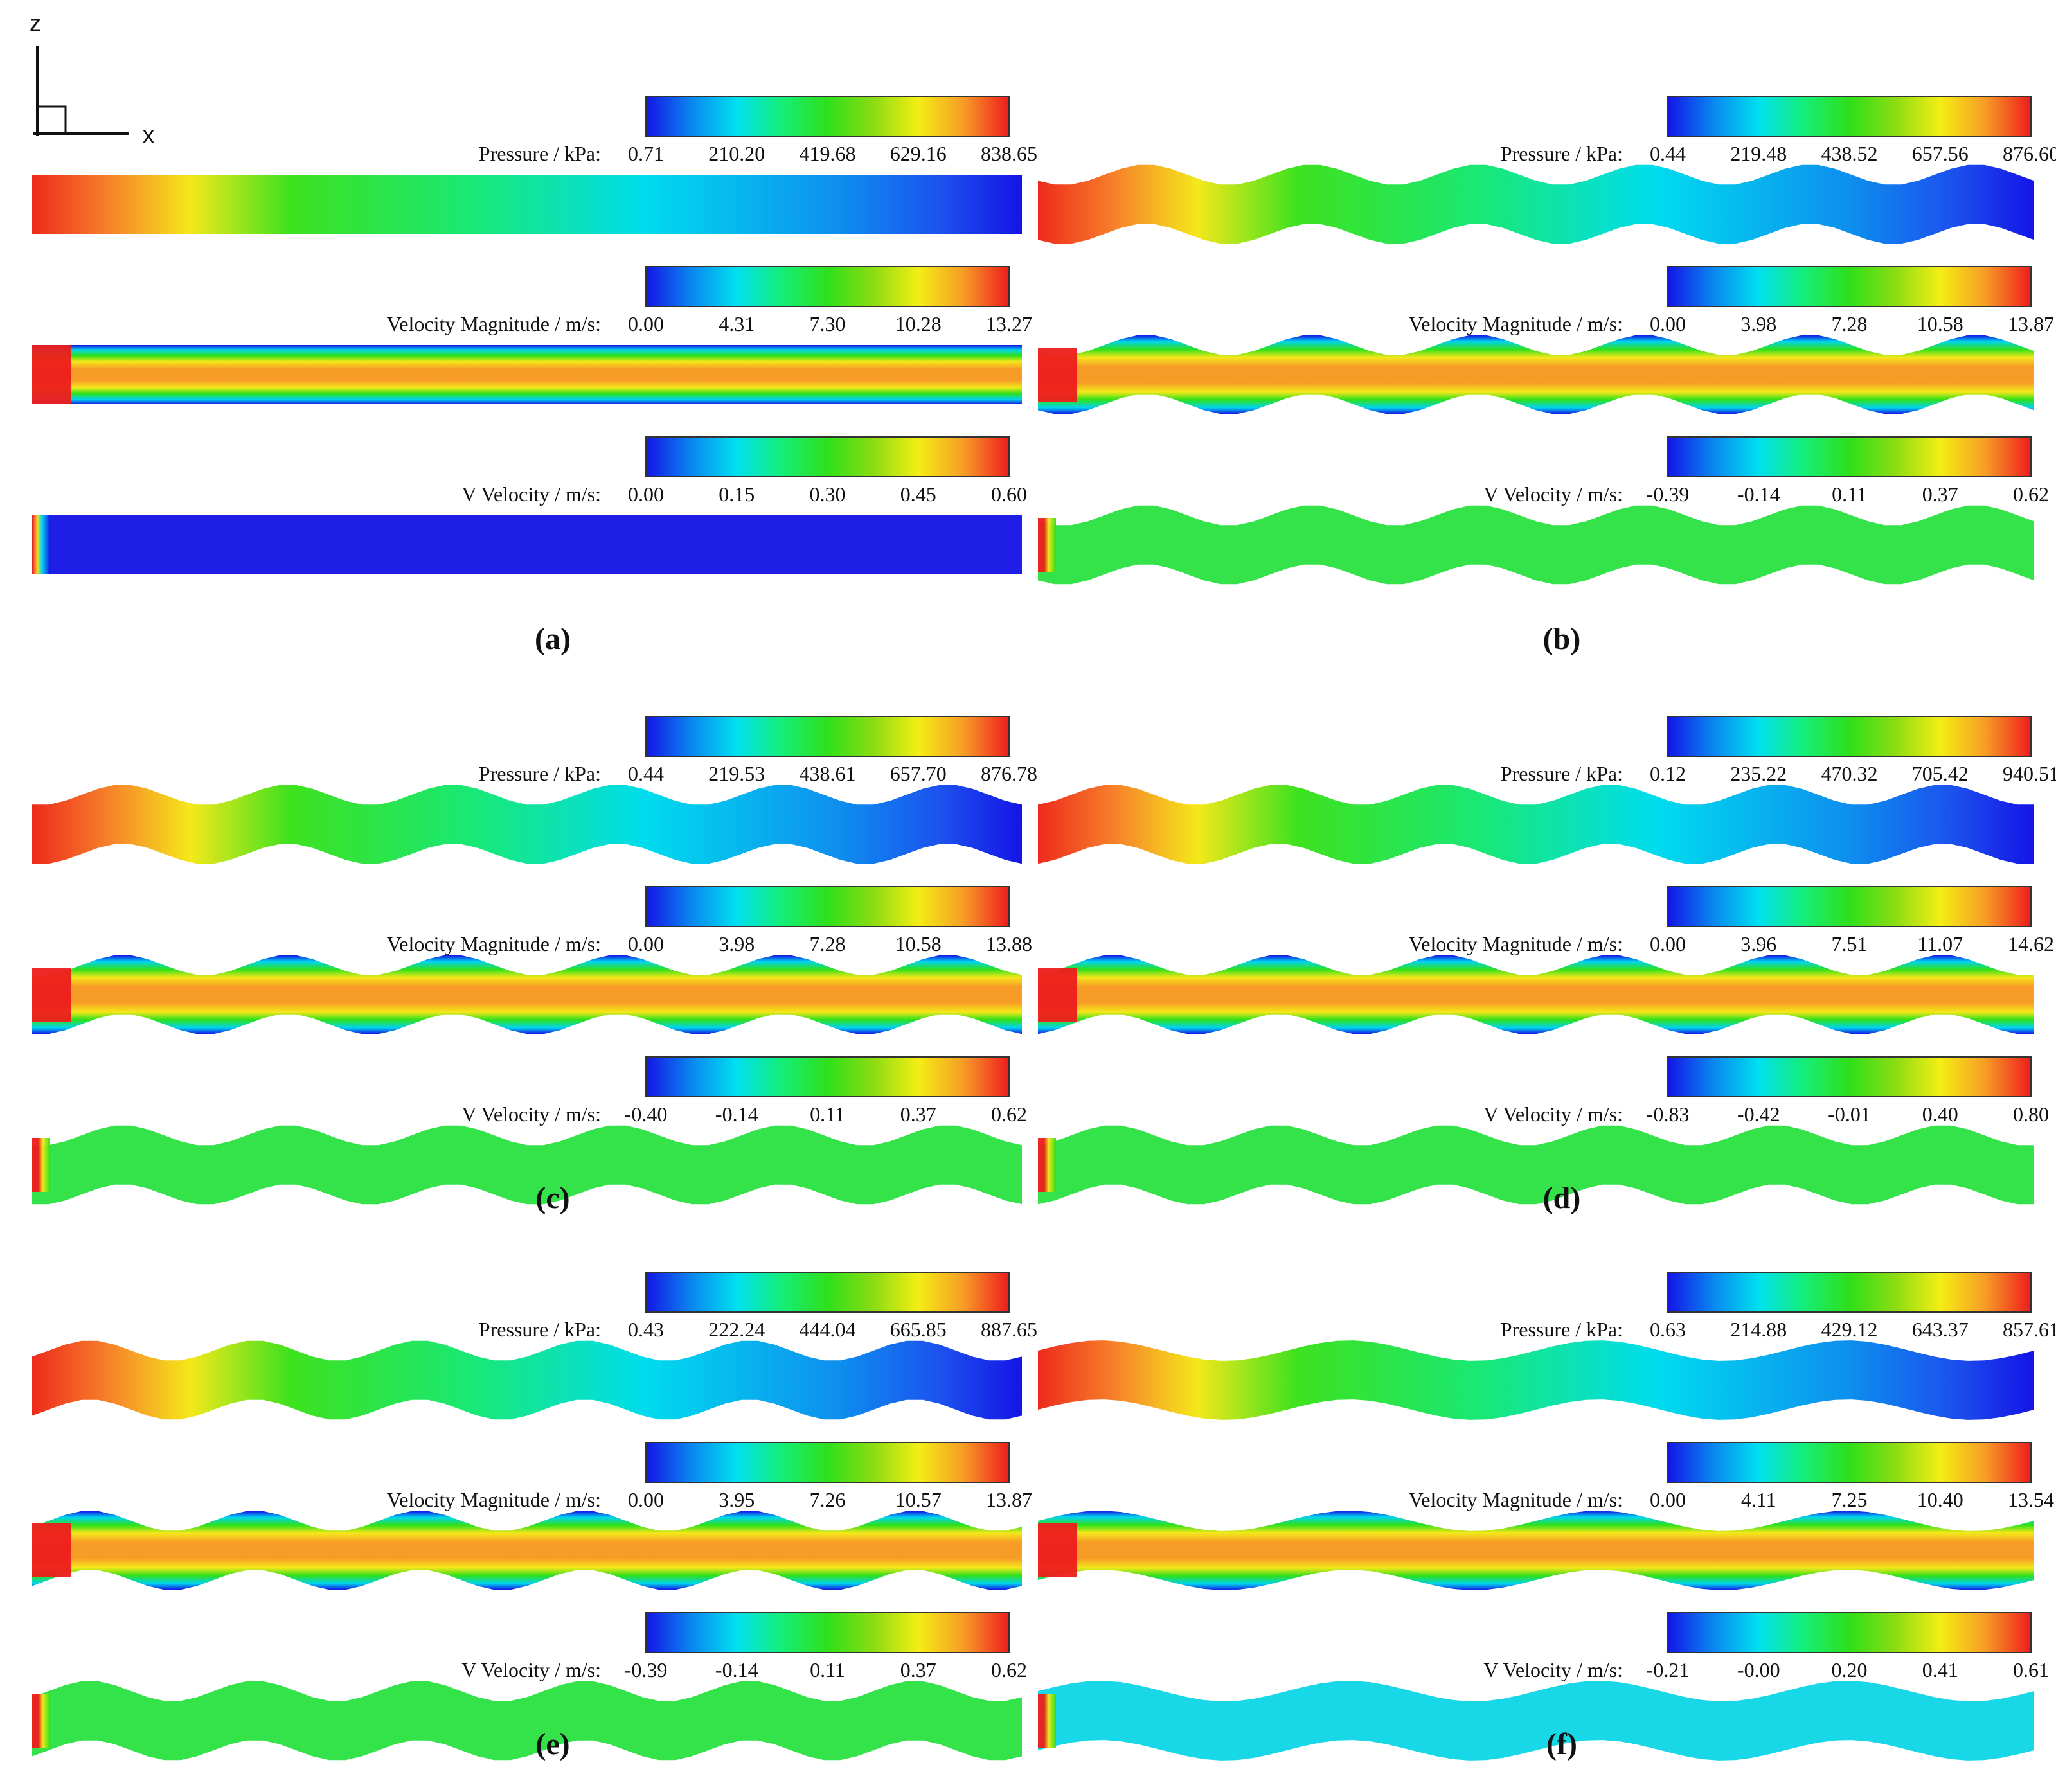 The height and width of the screenshot is (1792, 2056). What do you see at coordinates (2031, 1114) in the screenshot?
I see `colorbar-tick-label: 0.80` at bounding box center [2031, 1114].